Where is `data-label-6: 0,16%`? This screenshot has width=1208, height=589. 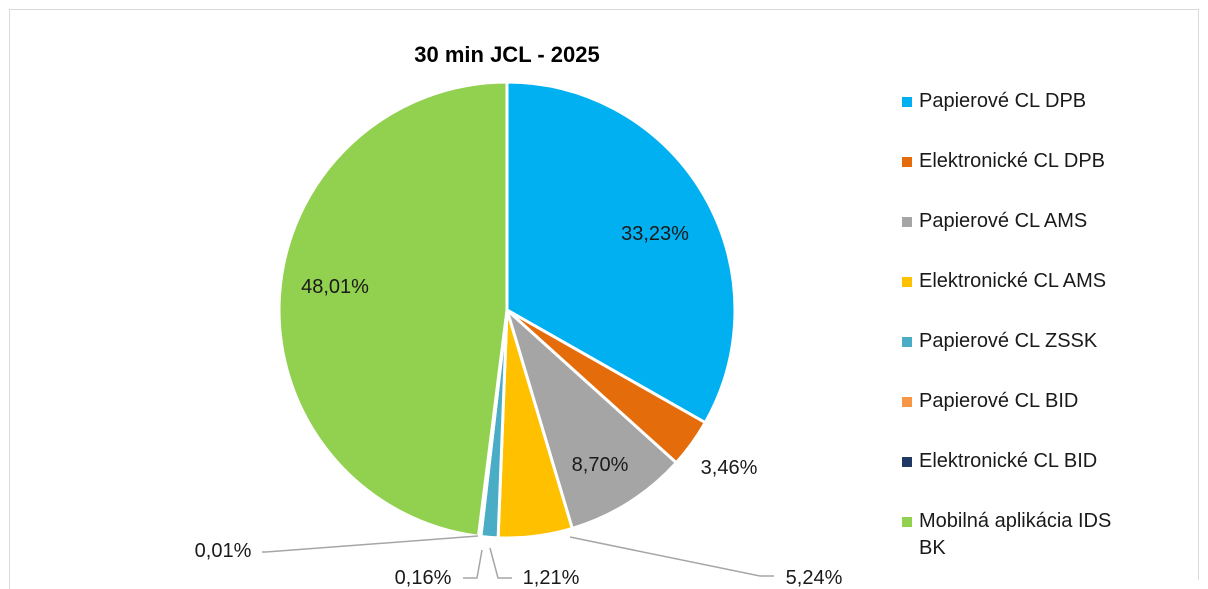 data-label-6: 0,16% is located at coordinates (423, 578).